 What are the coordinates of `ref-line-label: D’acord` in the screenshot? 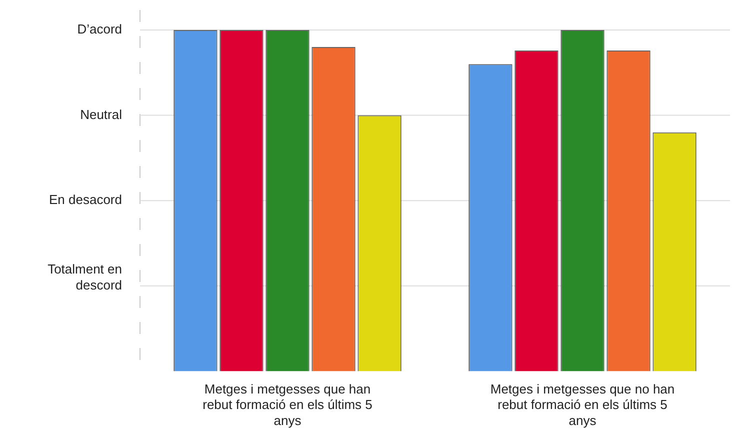 It's located at (99, 29).